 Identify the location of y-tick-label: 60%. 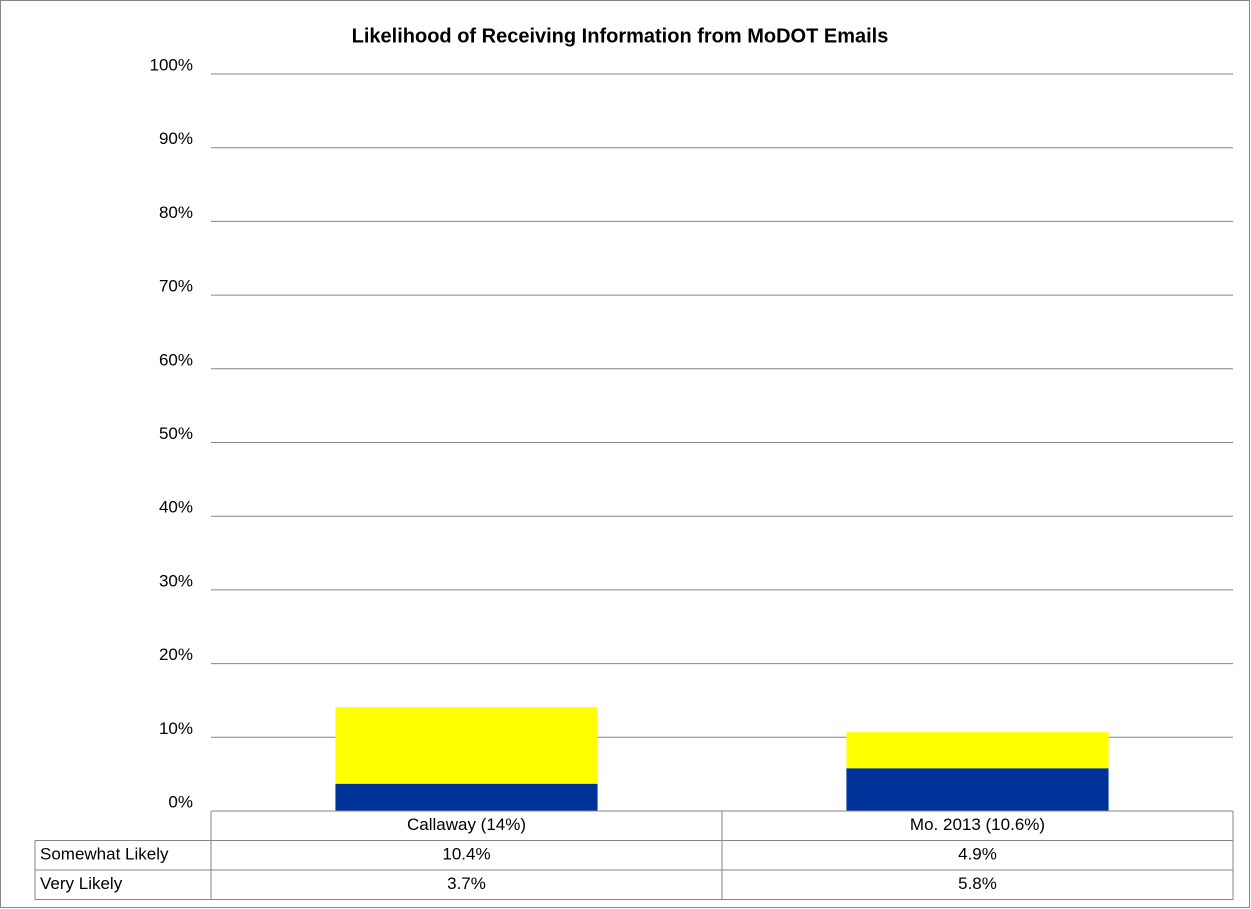
(176, 359).